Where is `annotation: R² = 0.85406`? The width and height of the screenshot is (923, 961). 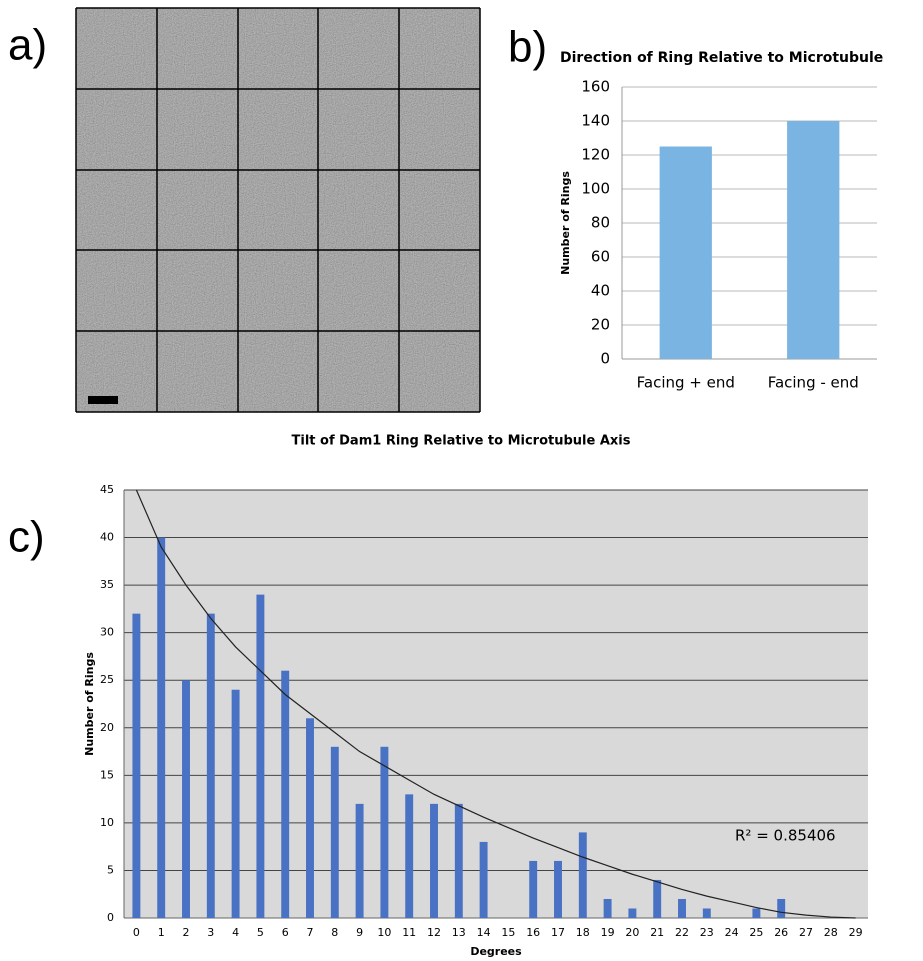 annotation: R² = 0.85406 is located at coordinates (785, 836).